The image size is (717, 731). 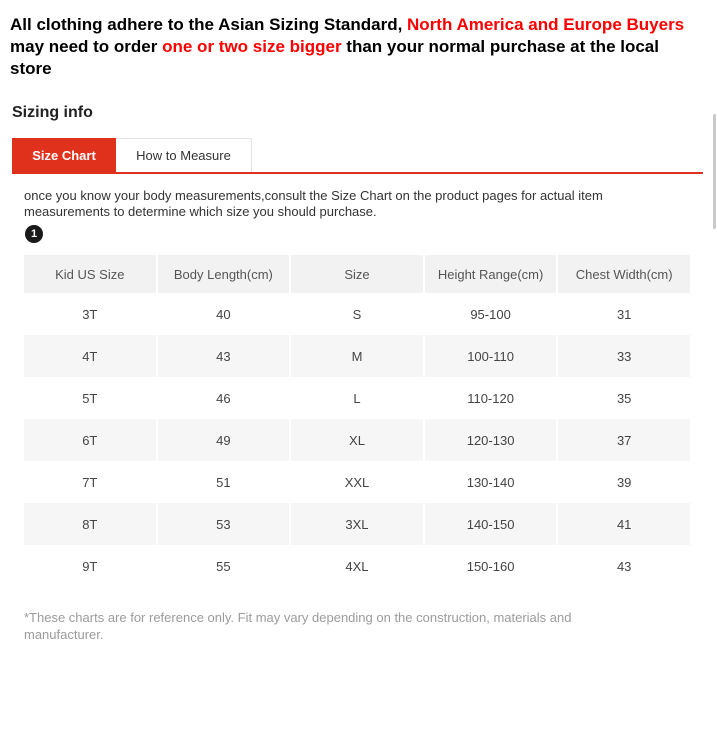 What do you see at coordinates (90, 482) in the screenshot?
I see `table-cell: 7T` at bounding box center [90, 482].